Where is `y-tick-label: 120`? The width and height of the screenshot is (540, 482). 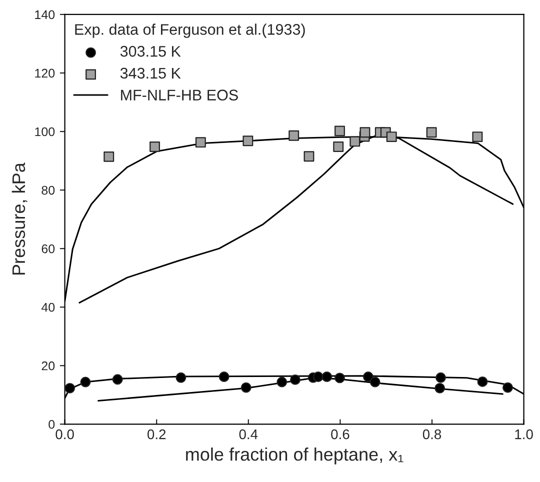
y-tick-label: 120 is located at coordinates (45, 73).